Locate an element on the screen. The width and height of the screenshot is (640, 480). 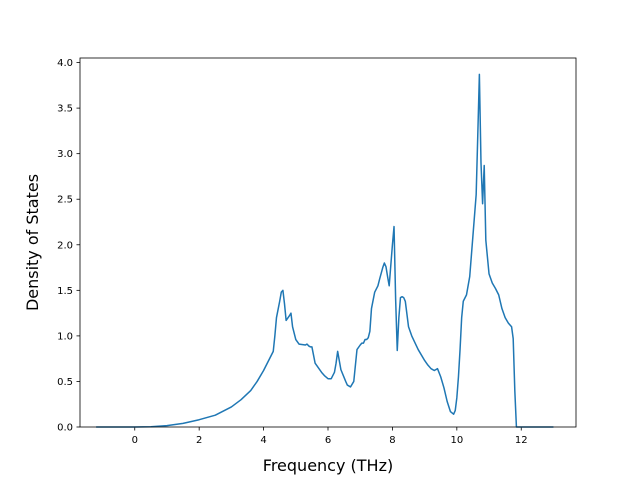
y-tick-label: 1.5 is located at coordinates (65, 291).